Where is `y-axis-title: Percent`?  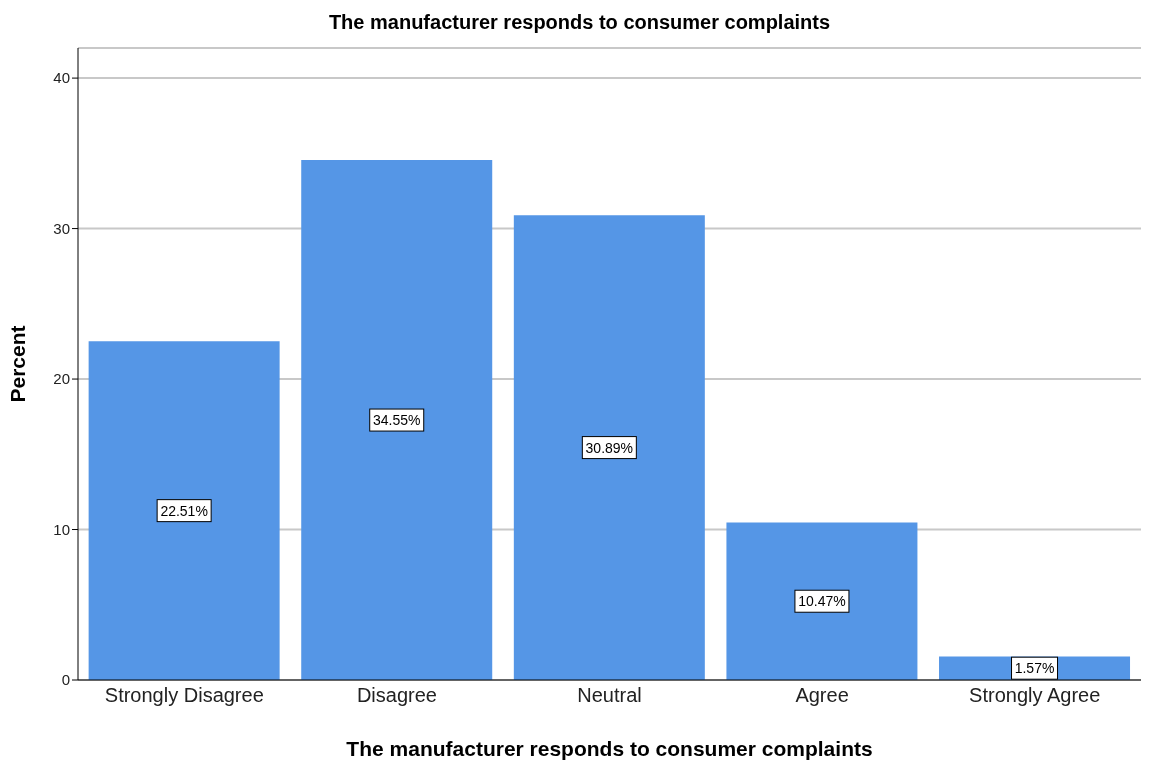 y-axis-title: Percent is located at coordinates (18, 364).